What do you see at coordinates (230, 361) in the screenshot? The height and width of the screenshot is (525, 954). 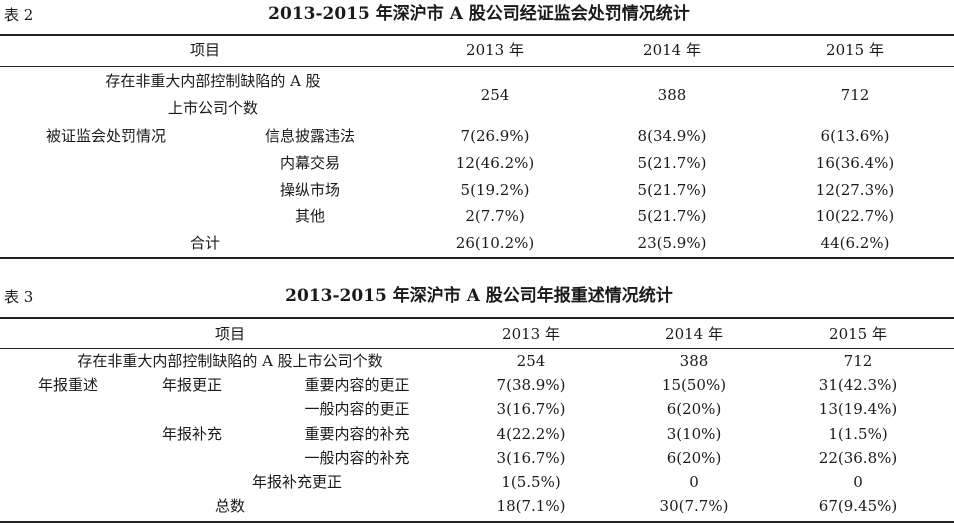 I see `table-3-count-label: 存在非重大内部控制缺陷的 A 股上市公司个数` at bounding box center [230, 361].